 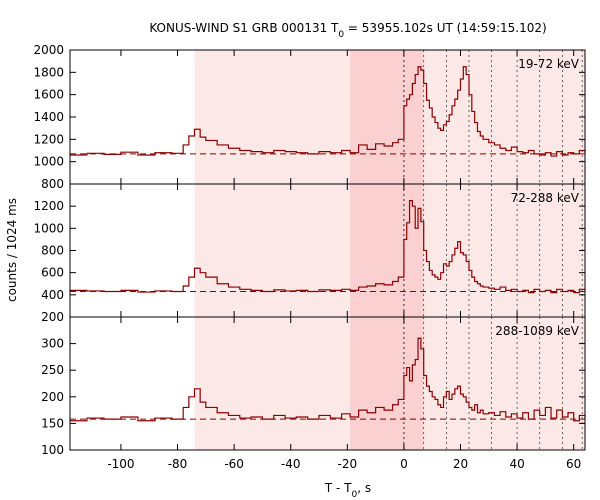 What do you see at coordinates (48, 72) in the screenshot?
I see `y-tick-label: 1800` at bounding box center [48, 72].